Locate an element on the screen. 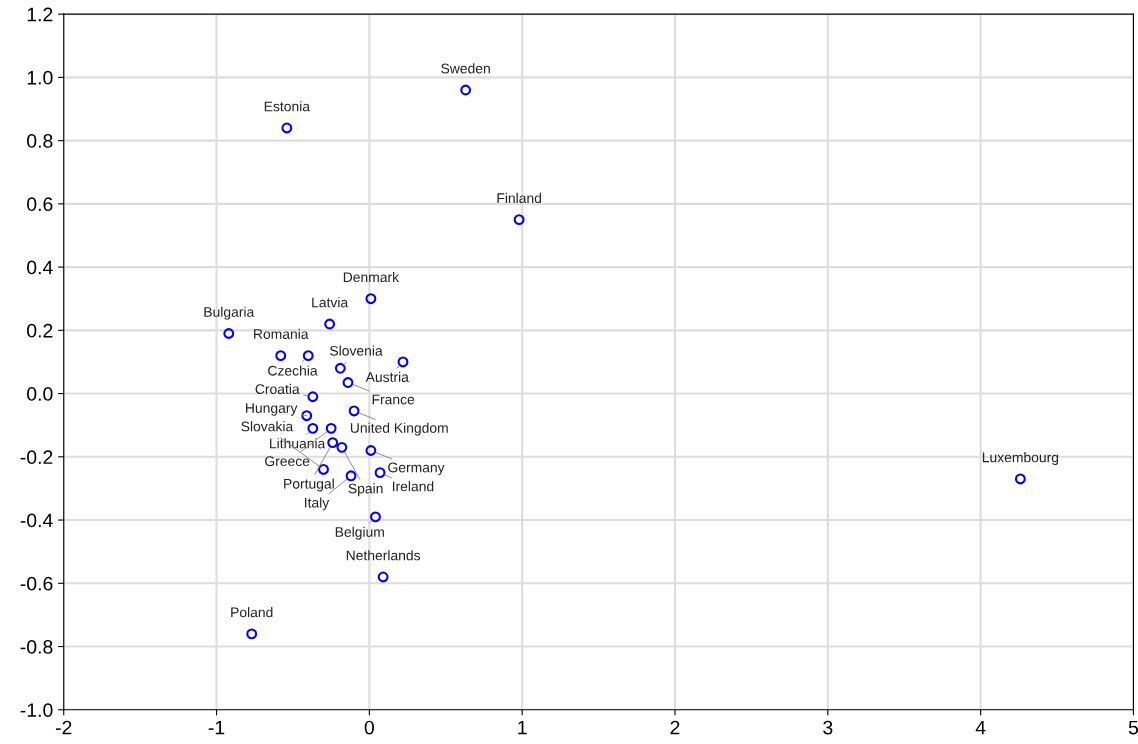 The image size is (1138, 744). y-tick-label: 0.6 is located at coordinates (40, 204).